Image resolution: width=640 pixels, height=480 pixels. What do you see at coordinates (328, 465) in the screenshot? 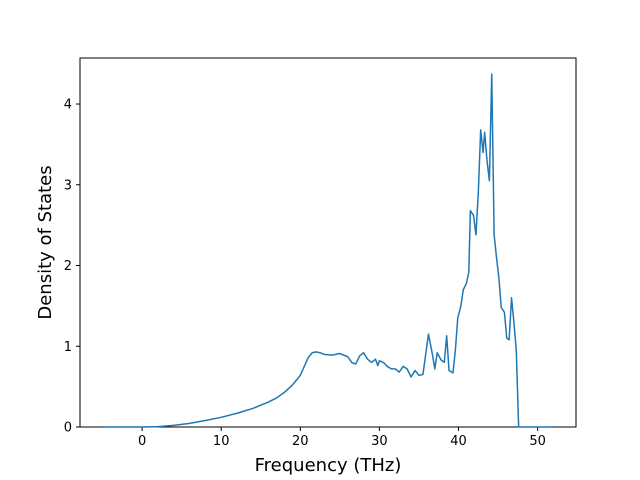
I see `x-axis-label: Frequency (THz)` at bounding box center [328, 465].